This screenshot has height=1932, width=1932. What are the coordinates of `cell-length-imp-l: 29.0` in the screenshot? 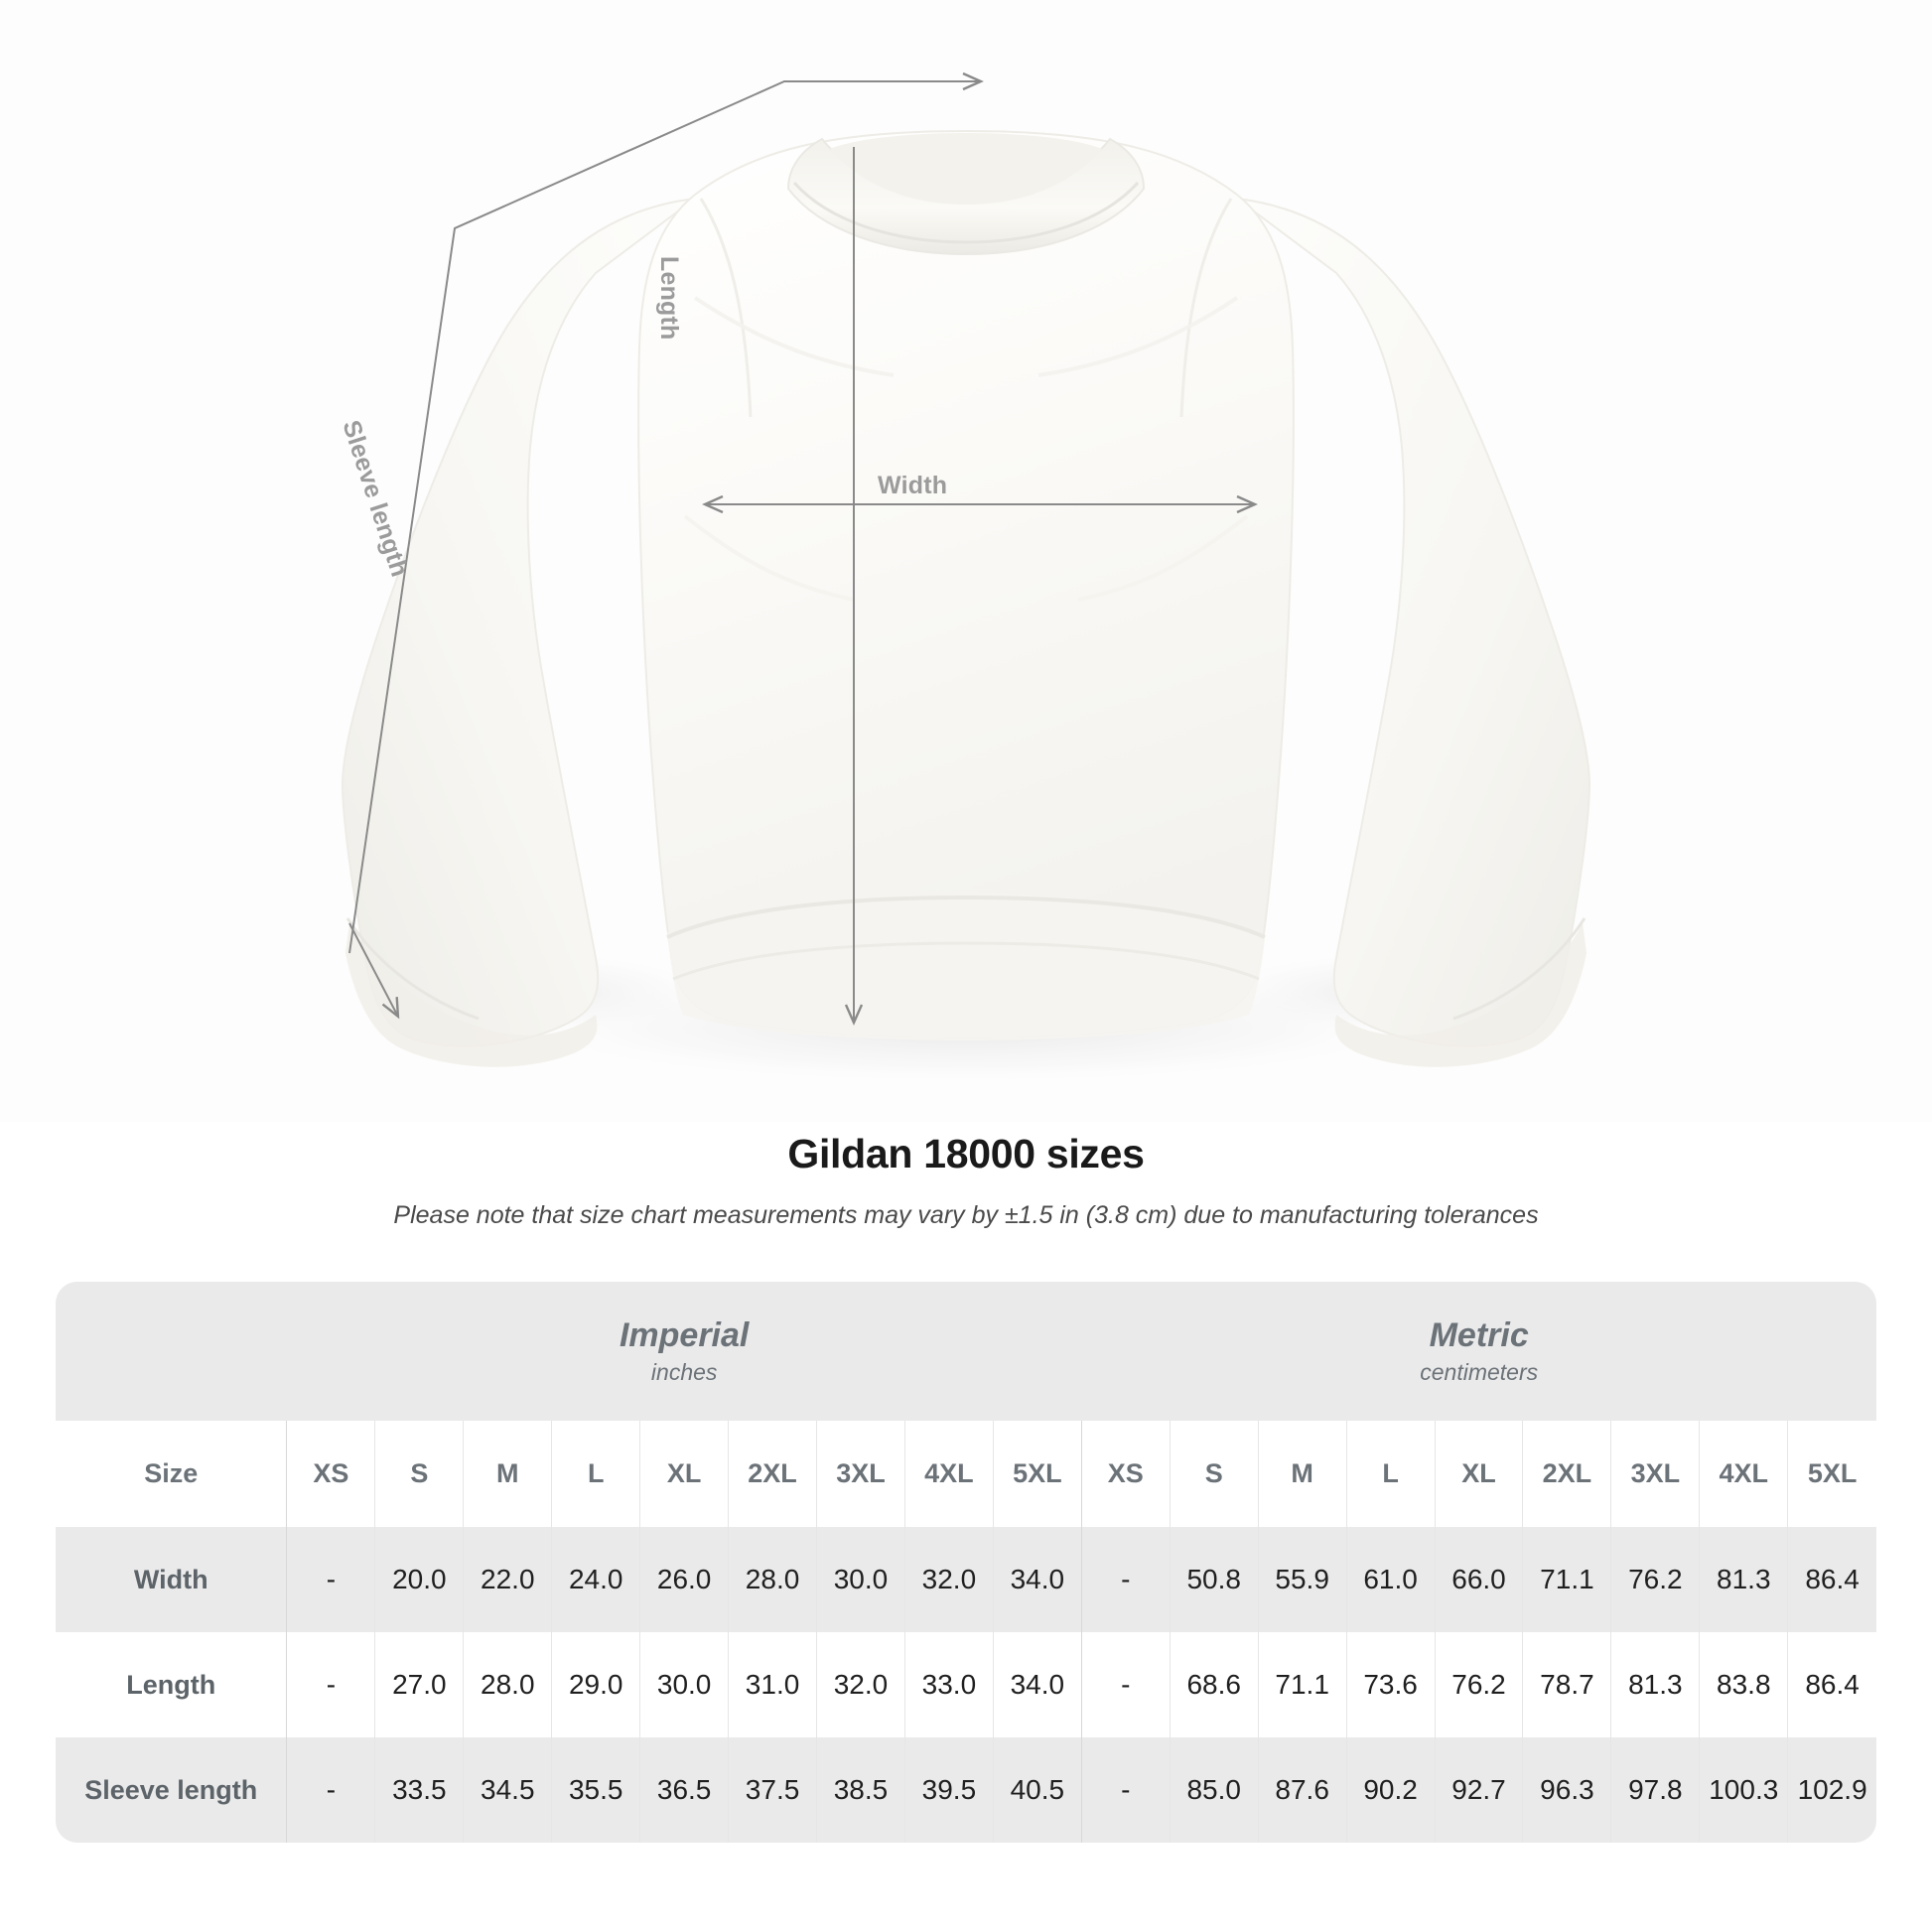 It's located at (596, 1685).